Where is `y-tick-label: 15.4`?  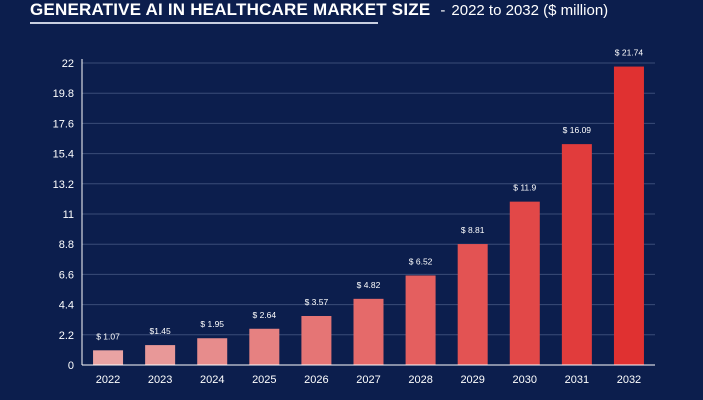
y-tick-label: 15.4 is located at coordinates (63, 155).